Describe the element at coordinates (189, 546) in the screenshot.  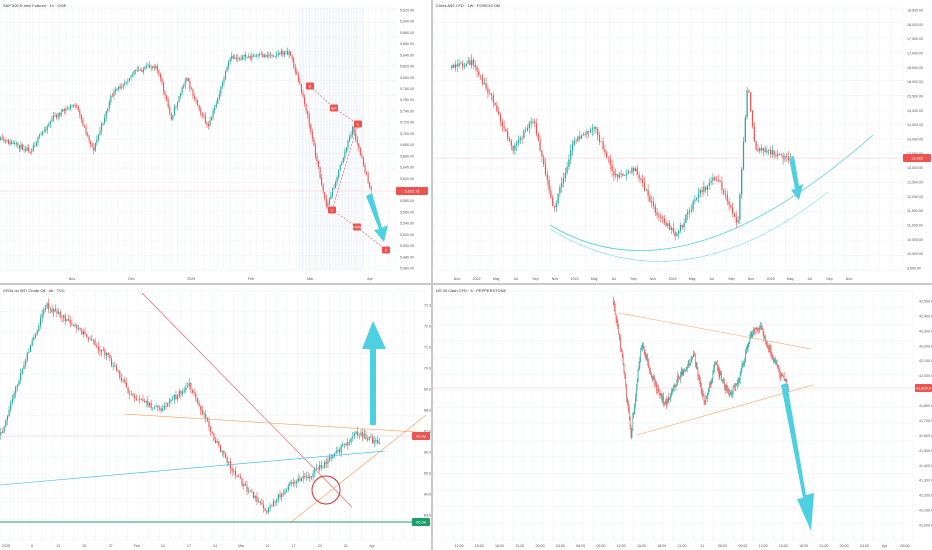
I see `crude-time-label: 17` at that location.